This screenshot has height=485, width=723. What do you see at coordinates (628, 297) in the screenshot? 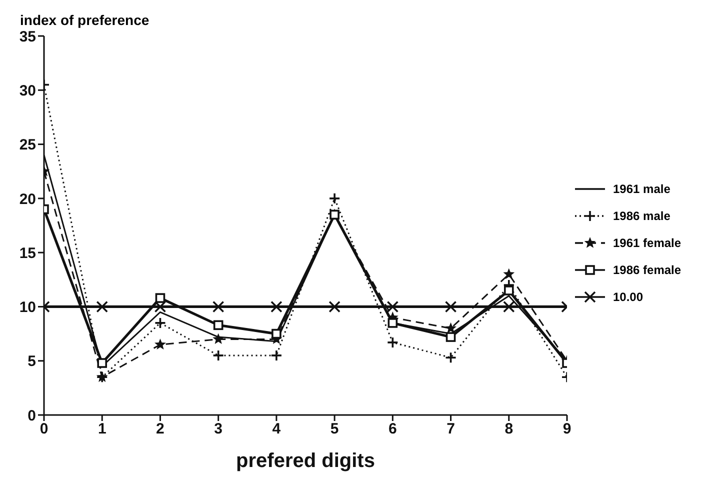
I see `legend-label: 10.00` at bounding box center [628, 297].